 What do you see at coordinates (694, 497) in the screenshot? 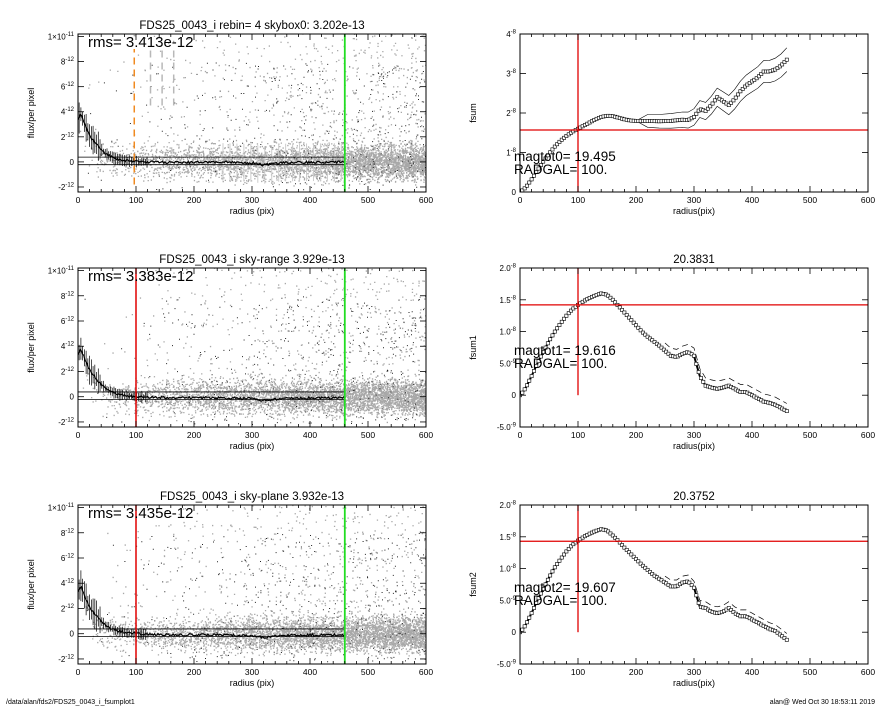
I see `plot-title: 20.3752` at bounding box center [694, 497].